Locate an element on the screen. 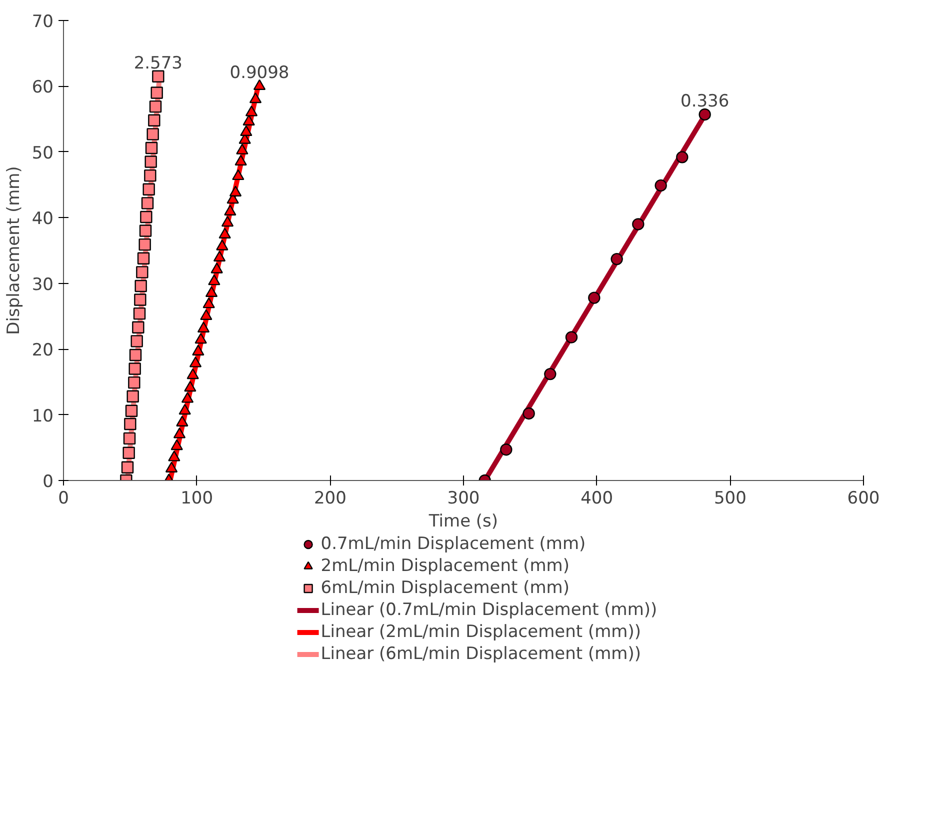 The image size is (946, 814). y-tick-label: 60 is located at coordinates (43, 88).